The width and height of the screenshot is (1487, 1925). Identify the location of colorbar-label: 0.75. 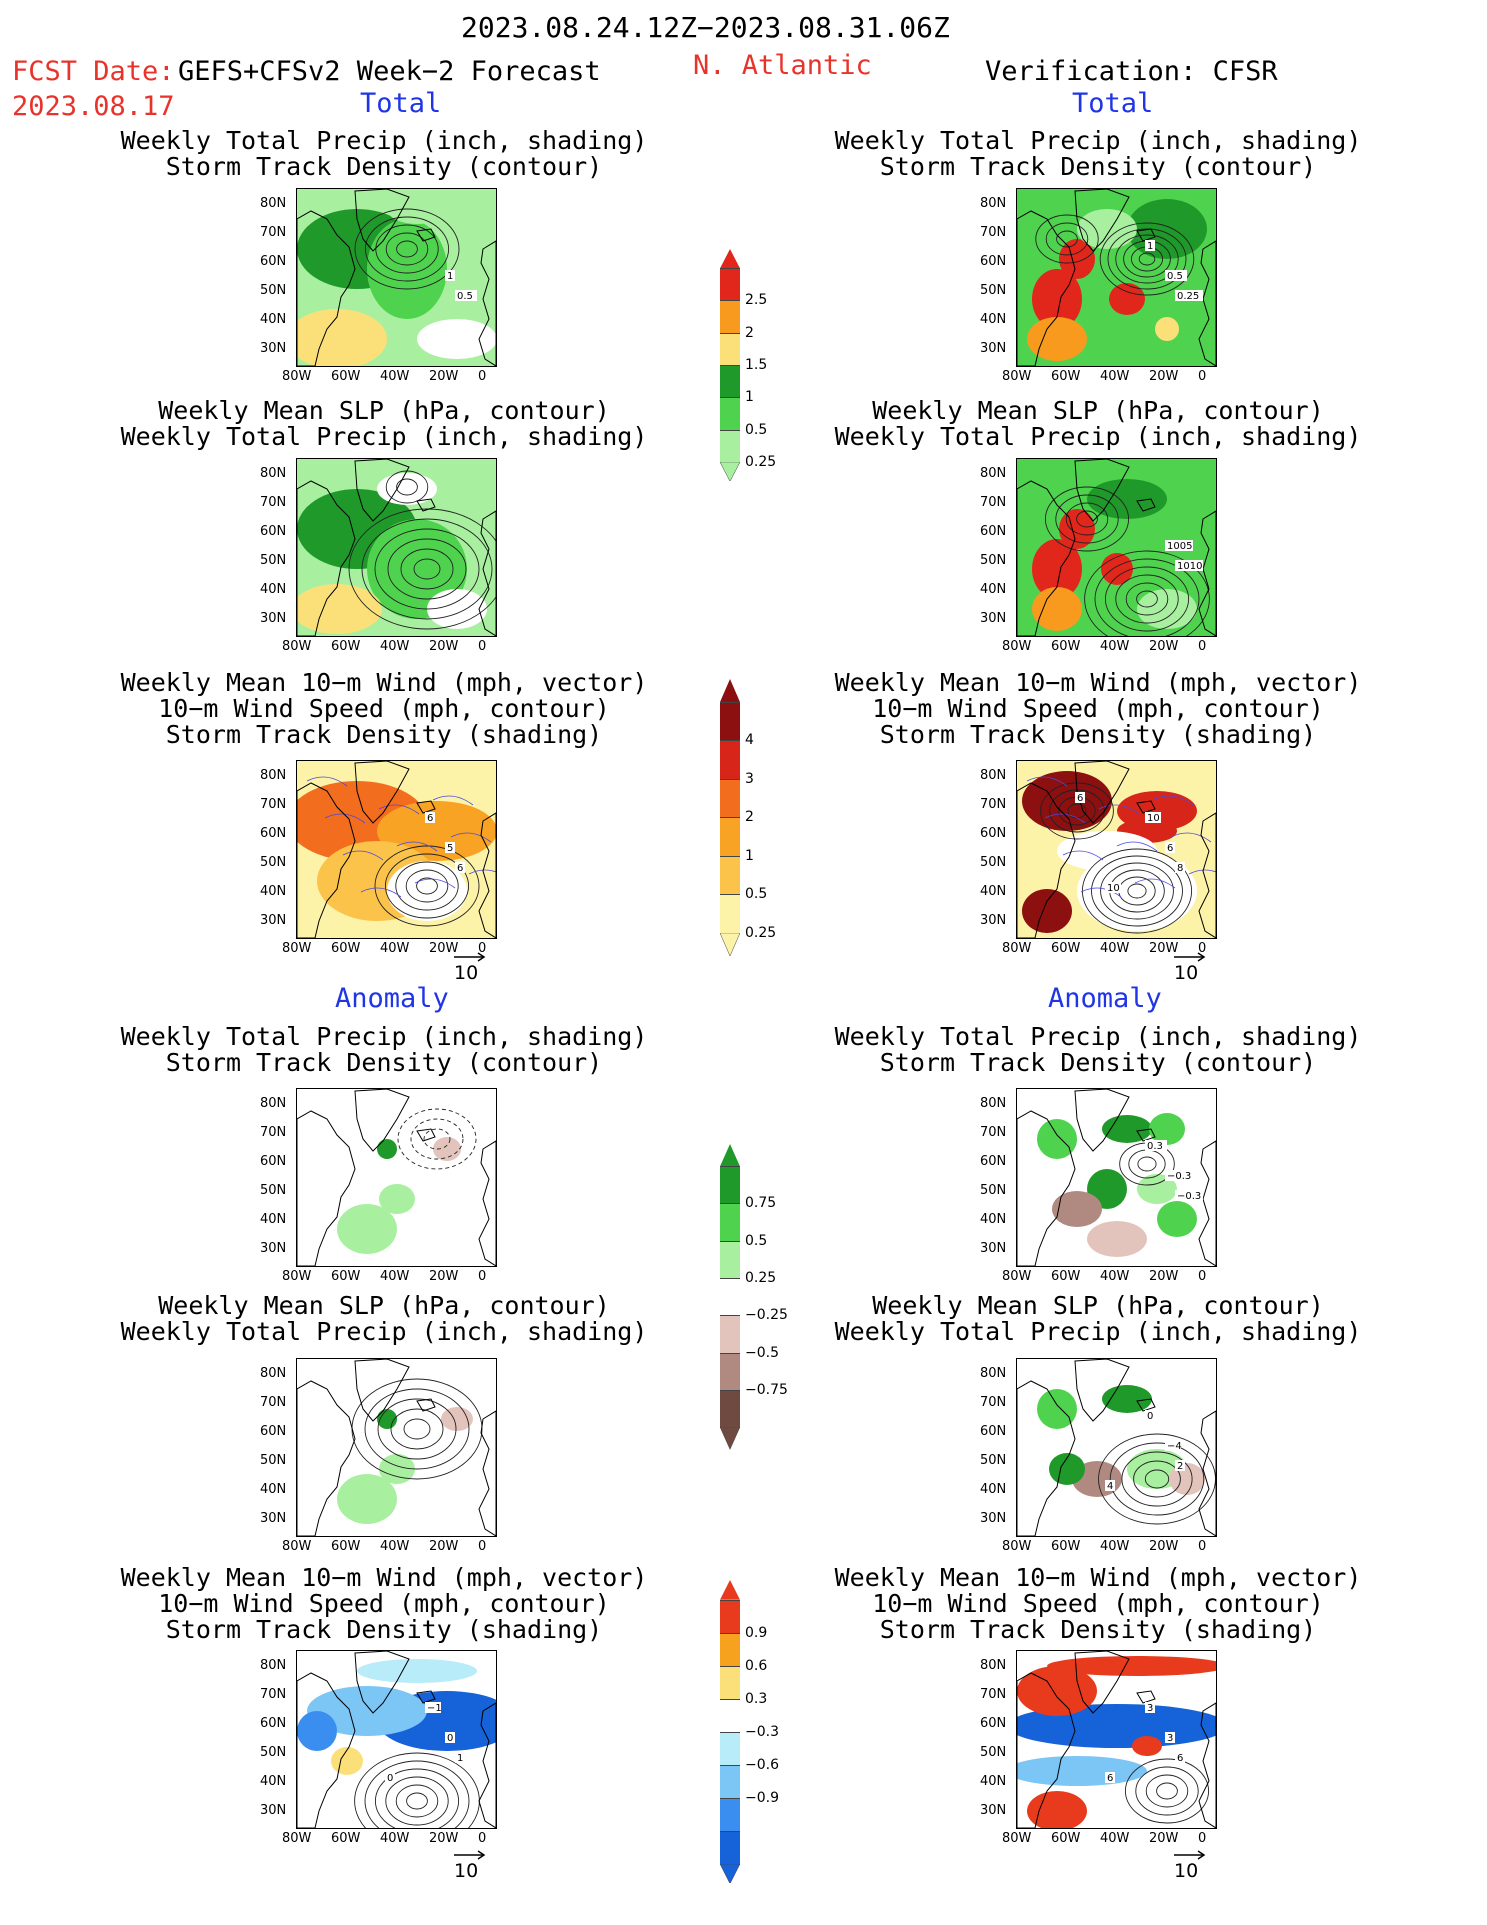
(761, 1203).